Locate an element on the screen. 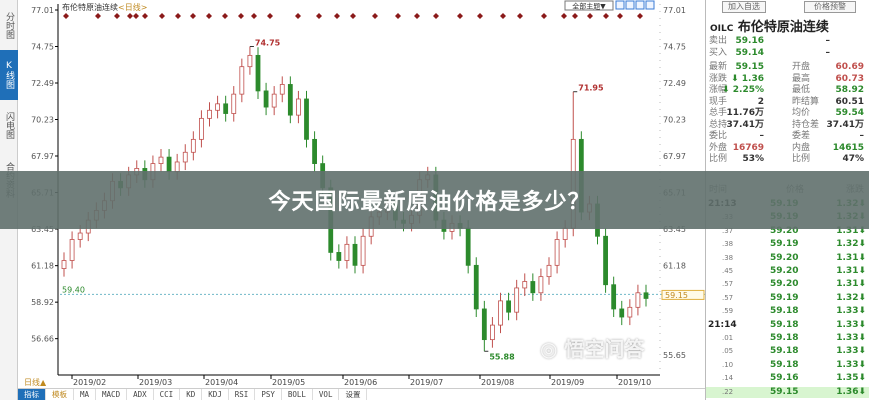  indicator-tab: ADX is located at coordinates (140, 394).